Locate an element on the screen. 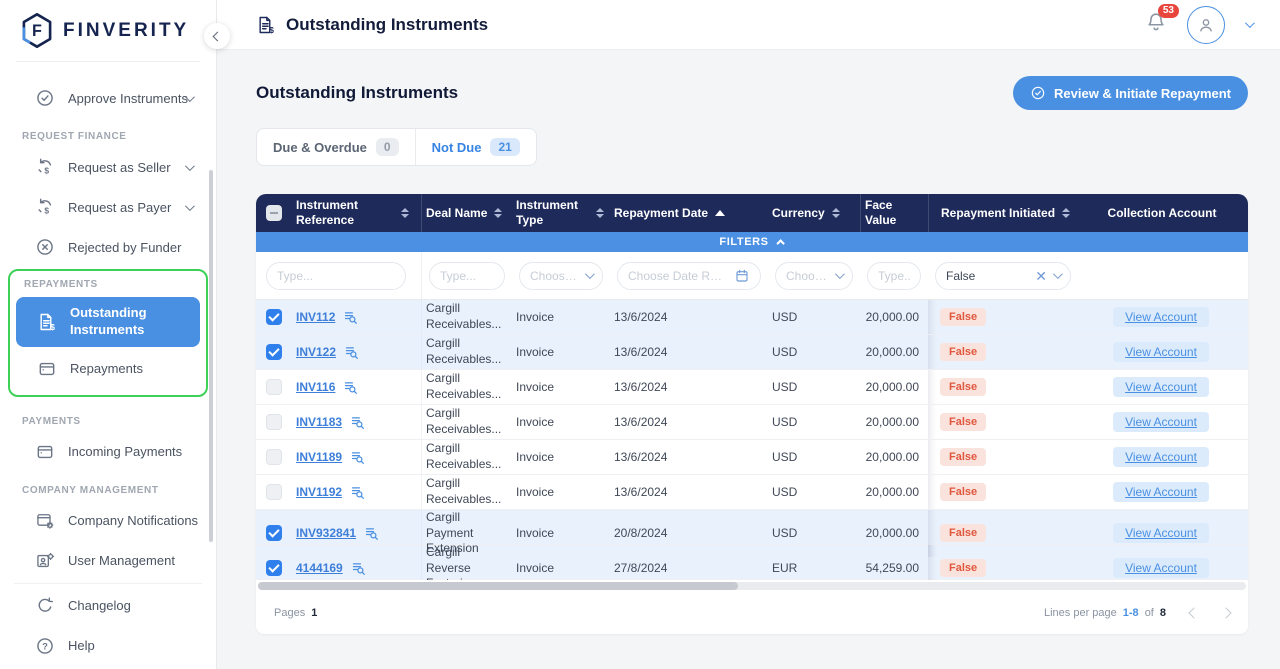 This screenshot has height=669, width=1280. x-circle-icon is located at coordinates (45, 247).